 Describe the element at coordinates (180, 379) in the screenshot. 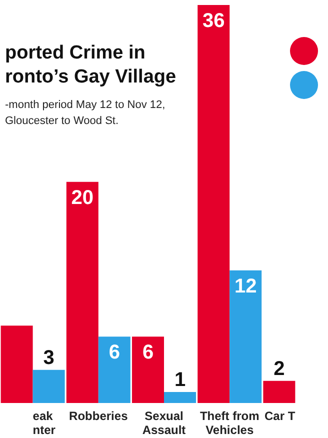

I see `data-label: 1` at that location.